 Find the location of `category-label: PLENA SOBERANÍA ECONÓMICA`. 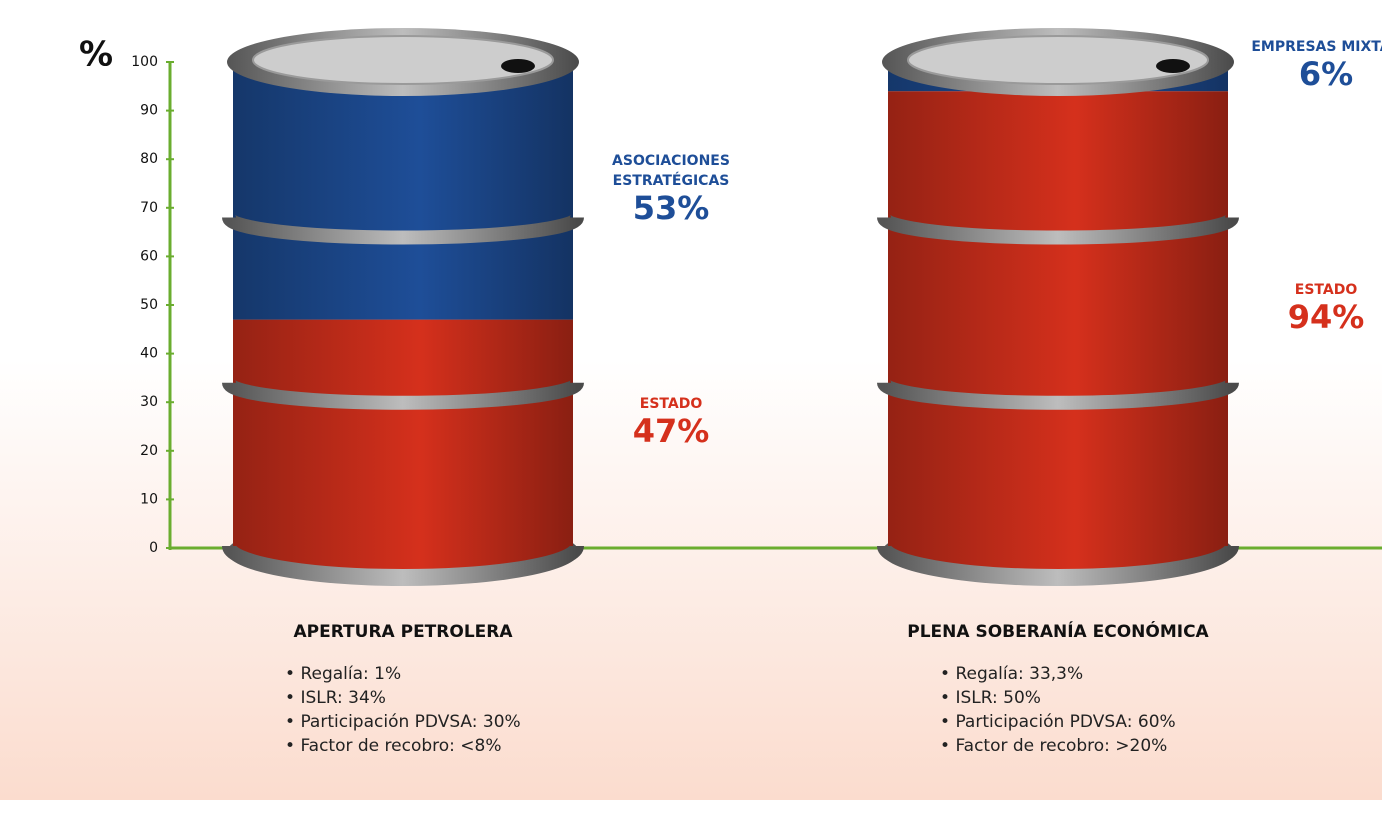

category-label: PLENA SOBERANÍA ECONÓMICA is located at coordinates (1058, 632).